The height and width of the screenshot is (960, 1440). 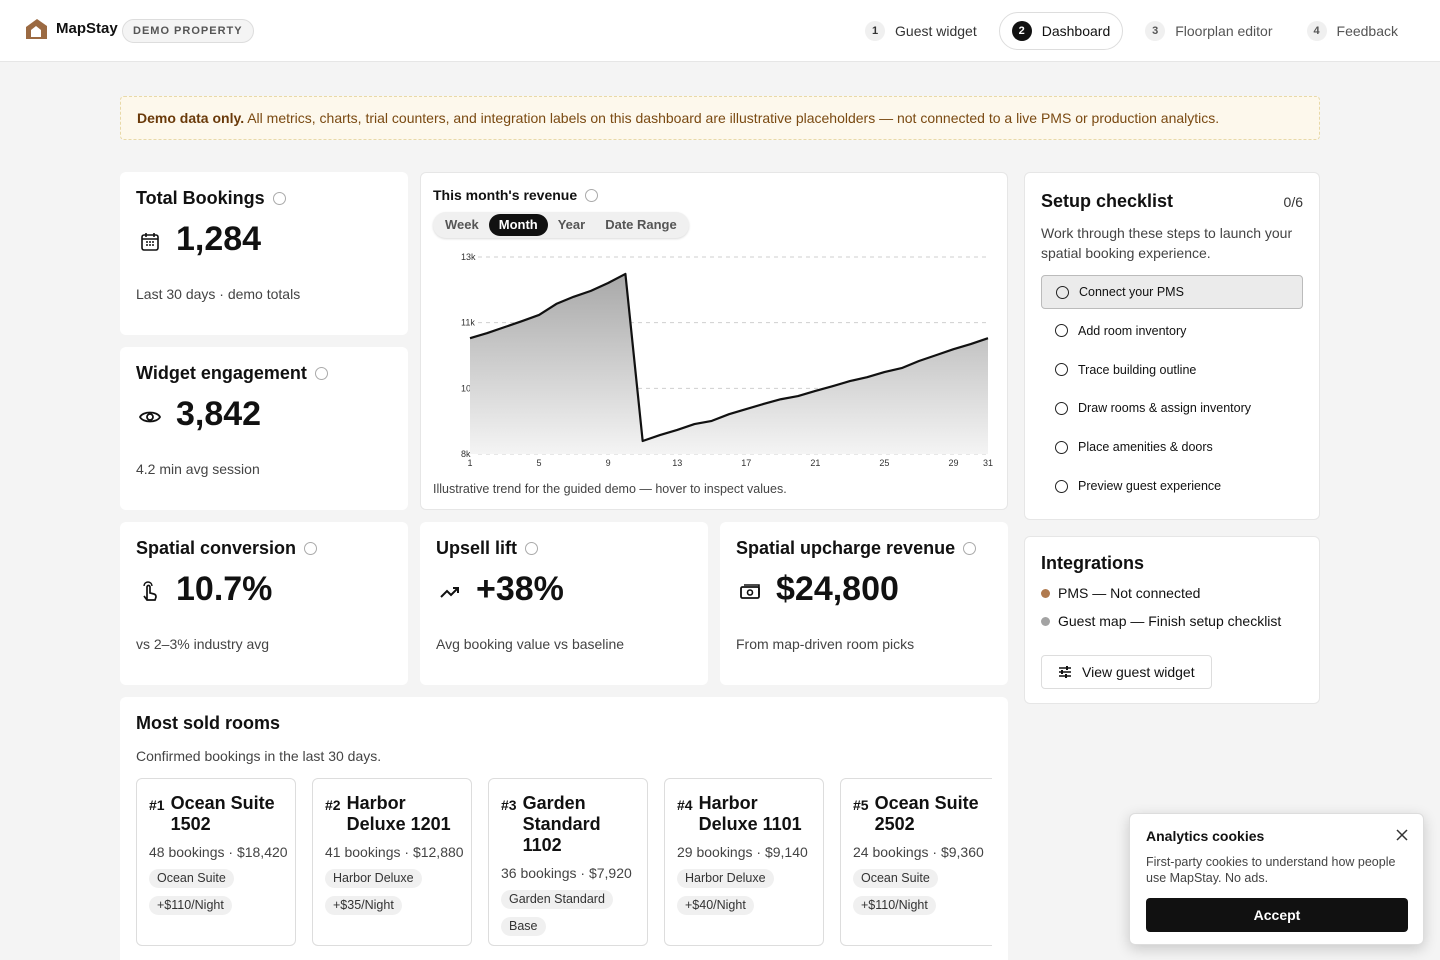 What do you see at coordinates (462, 224) in the screenshot?
I see `range-tab: Week` at bounding box center [462, 224].